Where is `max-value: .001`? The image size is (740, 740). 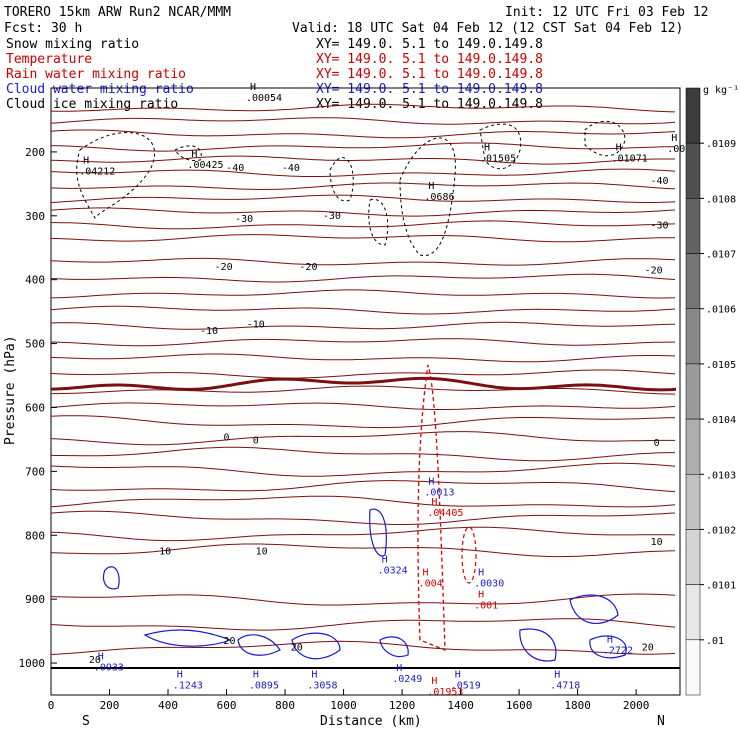
max-value: .001 is located at coordinates (486, 606).